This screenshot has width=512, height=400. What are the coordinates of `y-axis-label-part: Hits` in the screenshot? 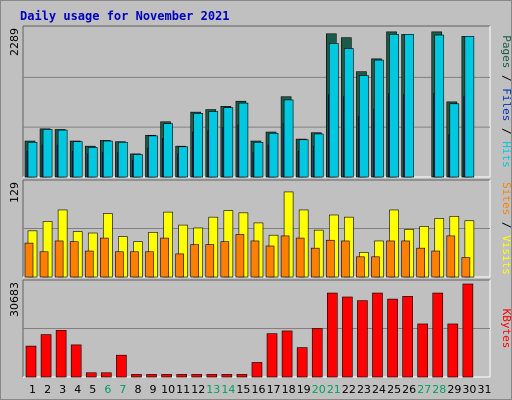 It's located at (506, 154).